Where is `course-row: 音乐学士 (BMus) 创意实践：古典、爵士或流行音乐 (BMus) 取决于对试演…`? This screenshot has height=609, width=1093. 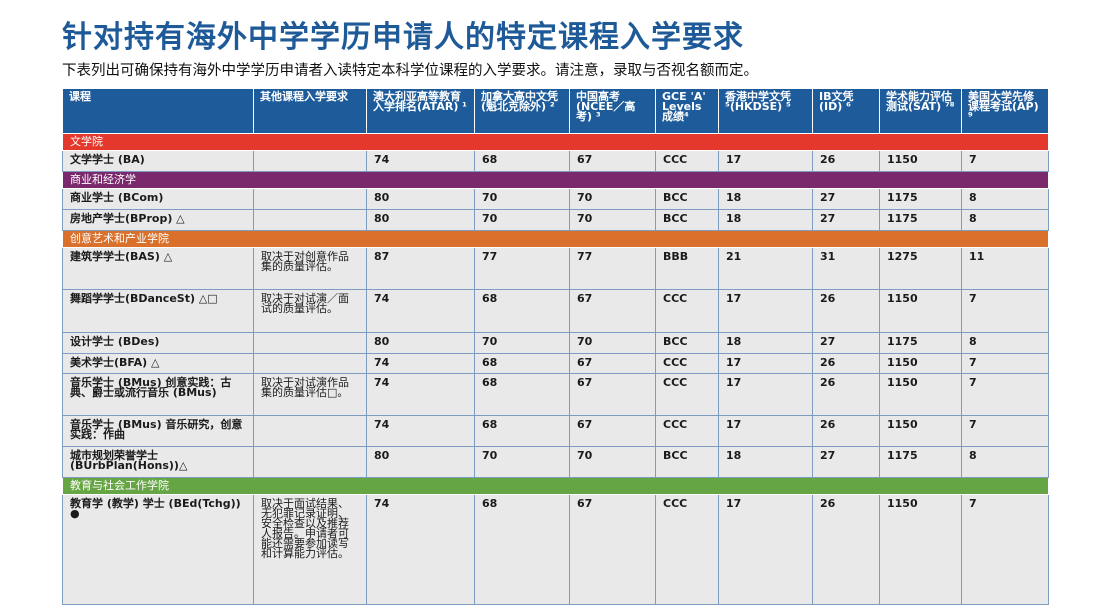 course-row: 音乐学士 (BMus) 创意实践：古典、爵士或流行音乐 (BMus) 取决于对试演… is located at coordinates (555, 394).